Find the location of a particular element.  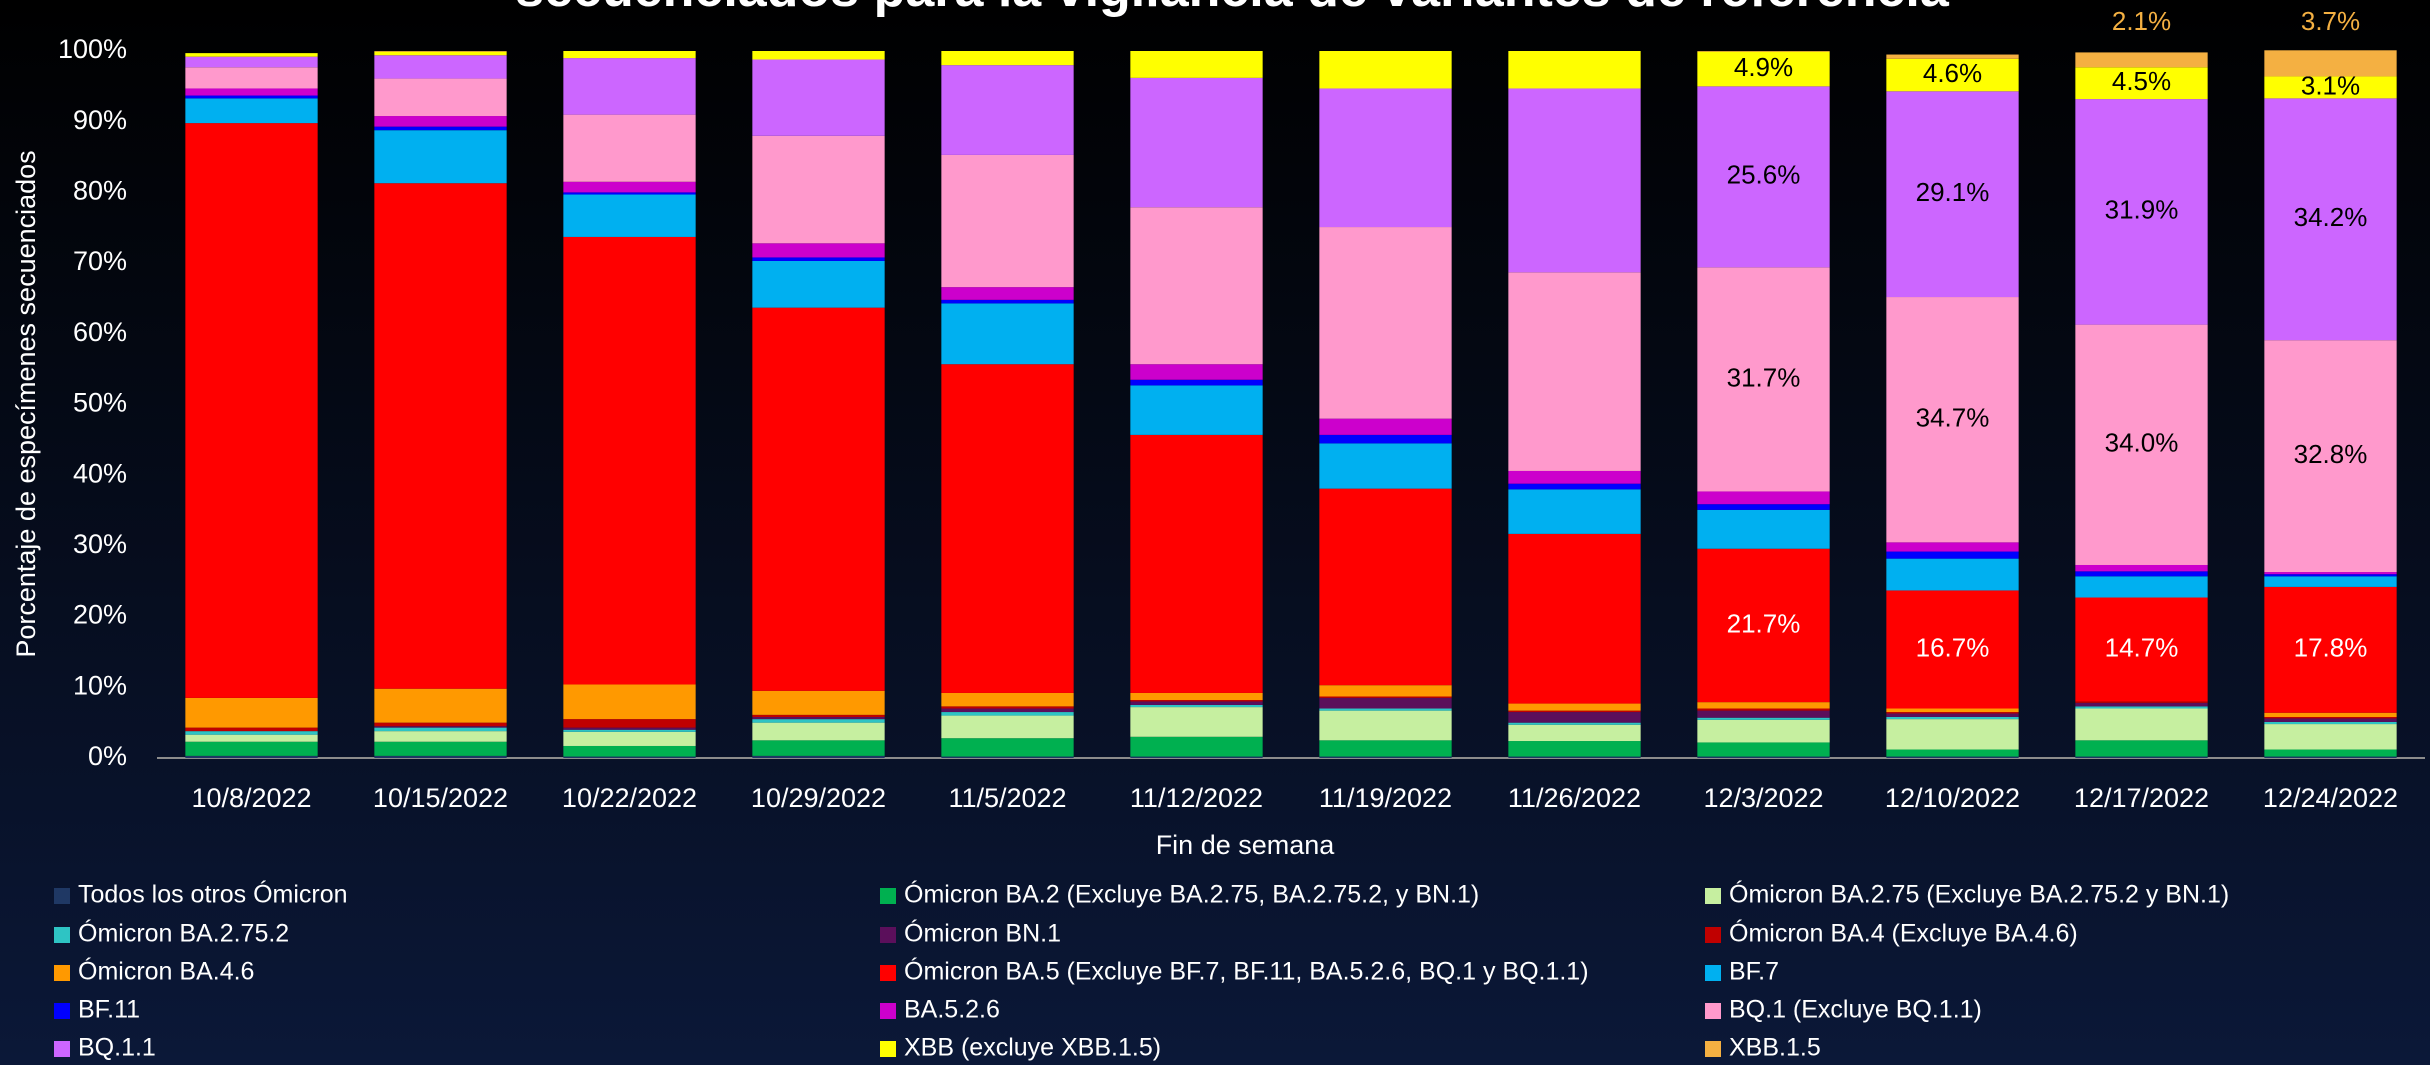

y-tick-label: 70% is located at coordinates (100, 261).